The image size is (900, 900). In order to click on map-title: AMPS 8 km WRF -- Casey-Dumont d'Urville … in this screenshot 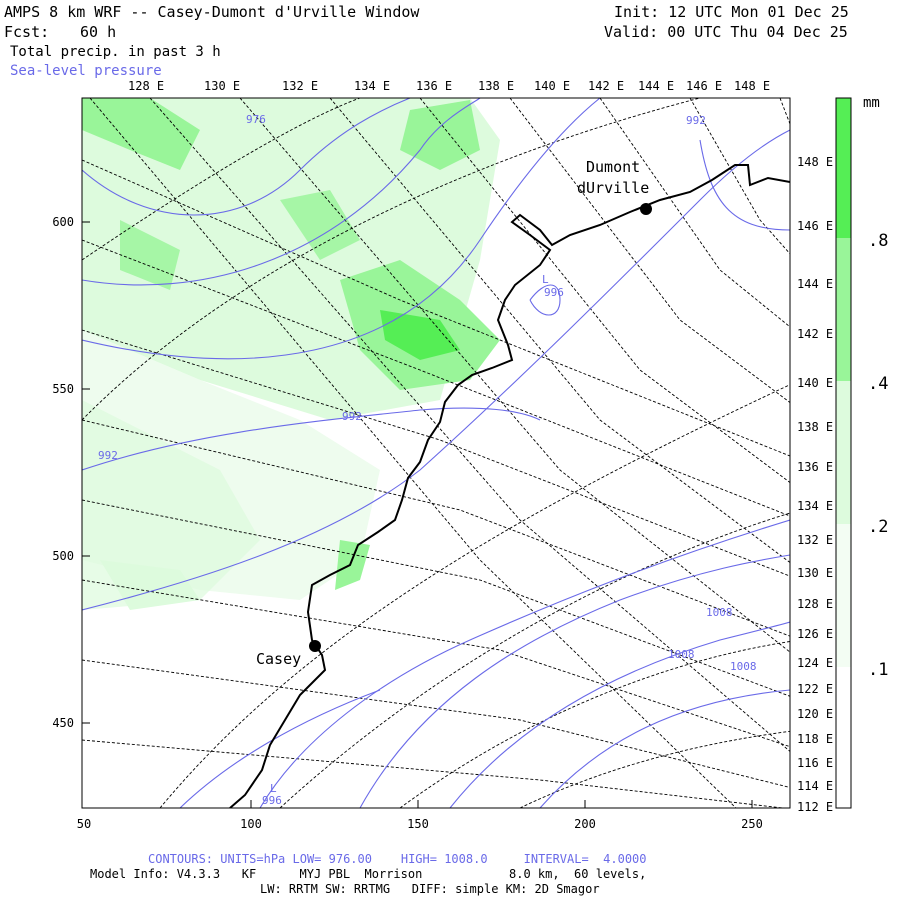, I will do `click(212, 12)`.